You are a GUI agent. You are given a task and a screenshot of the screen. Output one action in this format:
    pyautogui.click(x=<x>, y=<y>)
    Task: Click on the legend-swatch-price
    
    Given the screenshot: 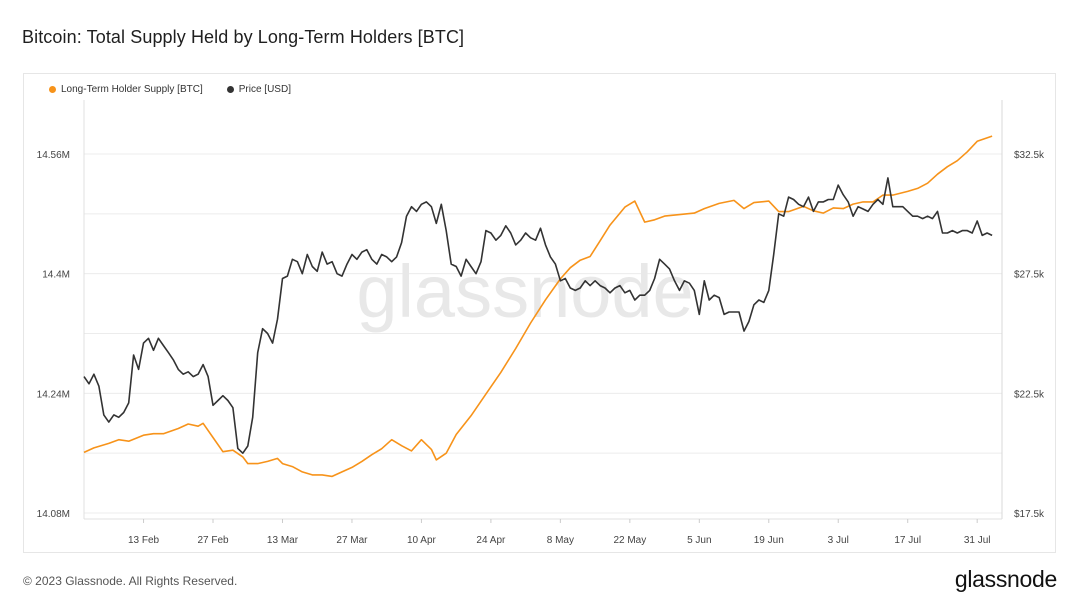 What is the action you would take?
    pyautogui.click(x=230, y=89)
    